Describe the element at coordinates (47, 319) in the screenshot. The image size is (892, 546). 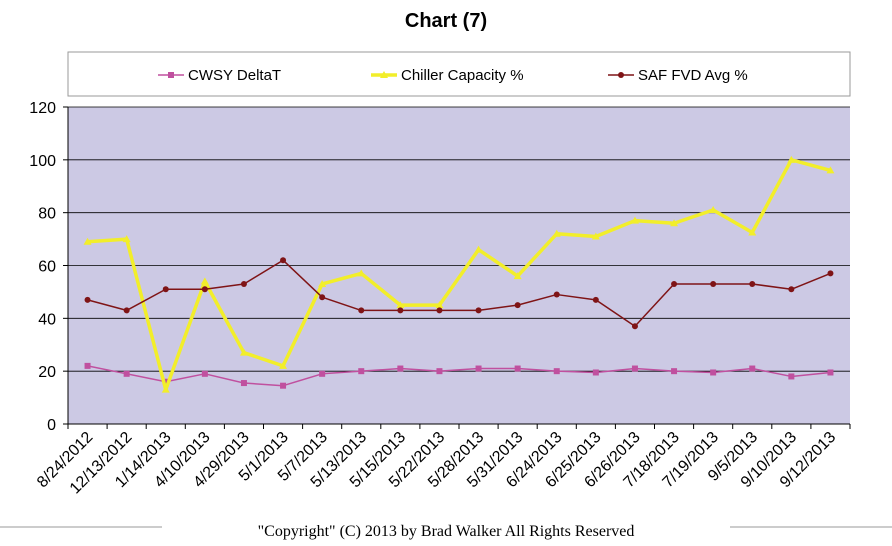
I see `y-tick-label: 40` at that location.